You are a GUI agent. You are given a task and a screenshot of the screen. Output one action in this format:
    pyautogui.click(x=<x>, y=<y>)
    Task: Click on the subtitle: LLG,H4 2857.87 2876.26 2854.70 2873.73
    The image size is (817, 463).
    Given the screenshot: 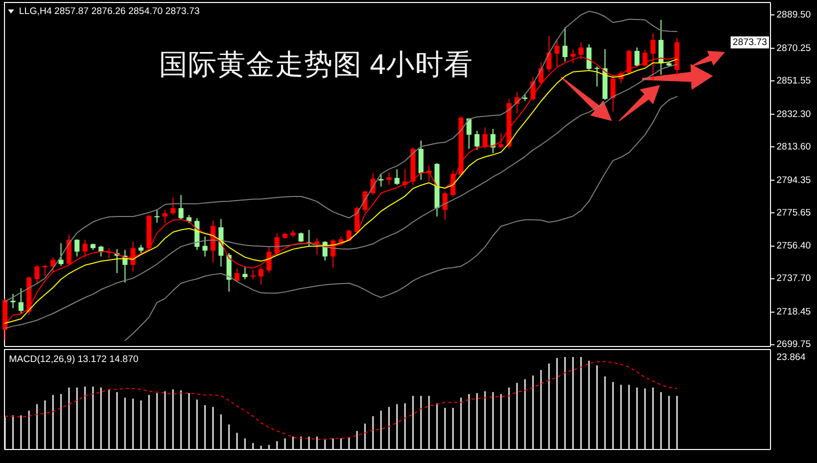 What is the action you would take?
    pyautogui.click(x=109, y=11)
    